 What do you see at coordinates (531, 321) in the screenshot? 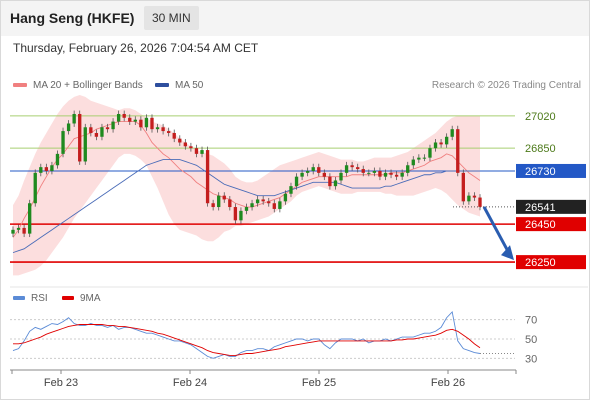
I see `rsi-tick-label: 70` at bounding box center [531, 321].